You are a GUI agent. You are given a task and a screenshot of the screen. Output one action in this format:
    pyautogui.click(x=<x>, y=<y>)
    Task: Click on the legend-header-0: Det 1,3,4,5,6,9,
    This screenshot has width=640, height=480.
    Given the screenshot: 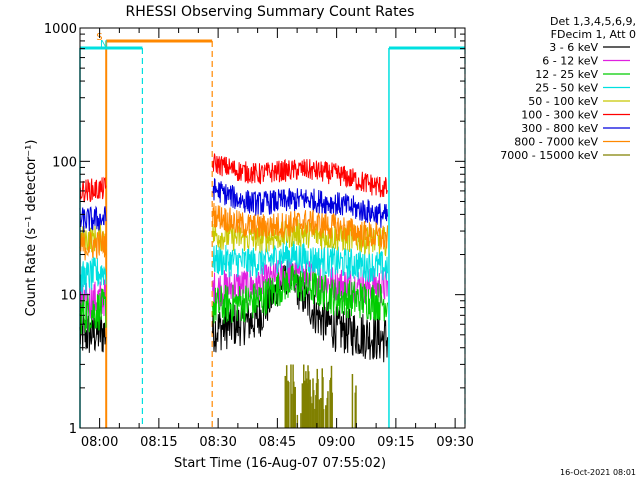 What is the action you would take?
    pyautogui.click(x=593, y=21)
    